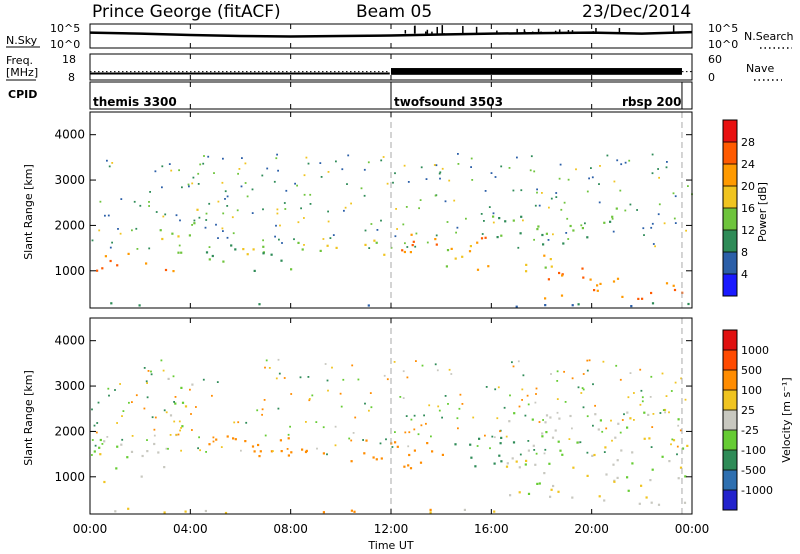 The height and width of the screenshot is (554, 800). I want to click on y-tick-label: 2000, so click(69, 225).